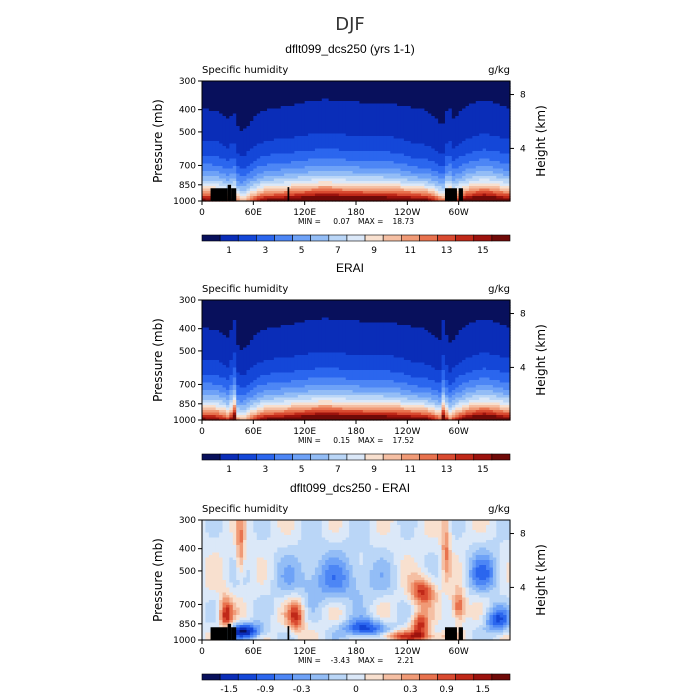 Image resolution: width=700 pixels, height=700 pixels. Describe the element at coordinates (499, 70) in the screenshot. I see `units-label: g/kg` at that location.